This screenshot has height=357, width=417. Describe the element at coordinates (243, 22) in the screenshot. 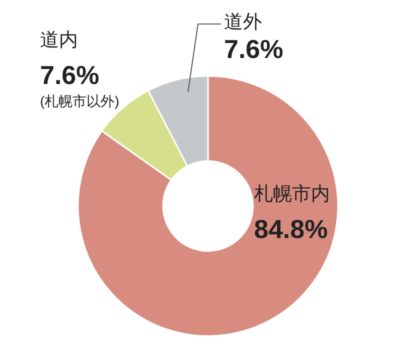

I see `slice-label: 道外` at that location.